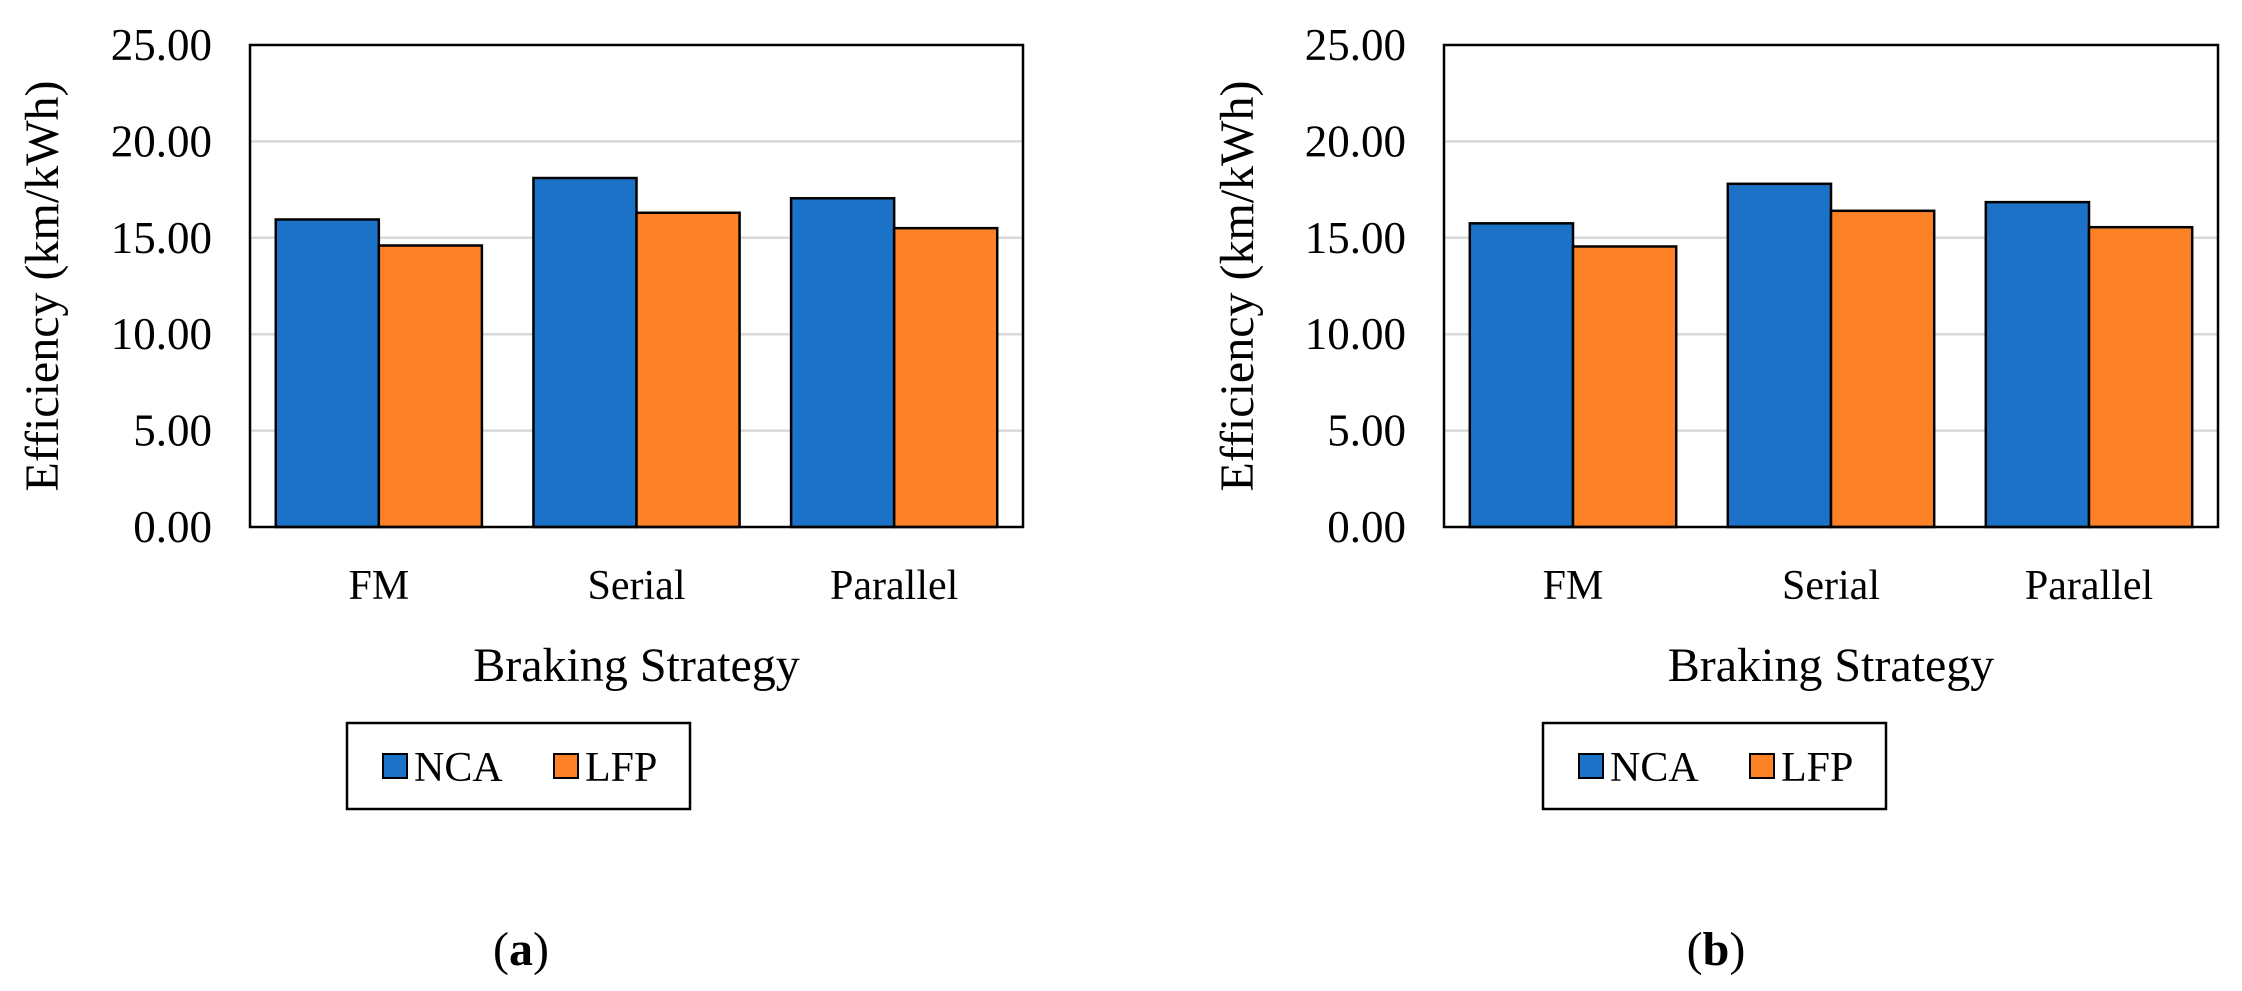 Image resolution: width=2242 pixels, height=991 pixels. Describe the element at coordinates (521, 949) in the screenshot. I see `panel-label: (a)` at that location.